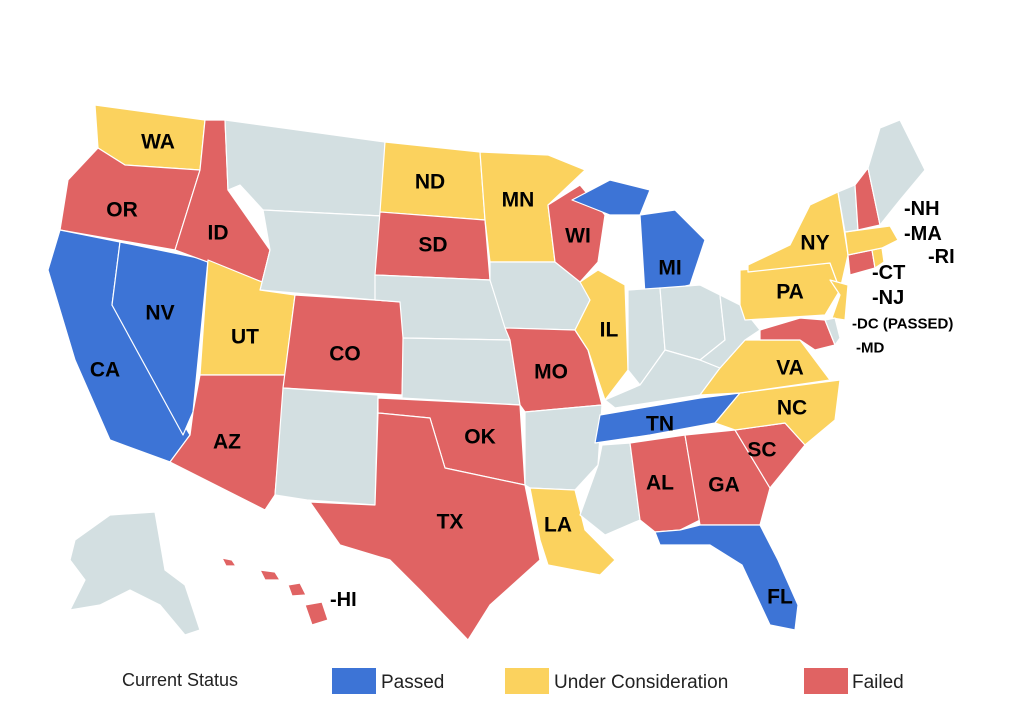 Image resolution: width=1024 pixels, height=728 pixels. I want to click on state-label-id: ID, so click(218, 233).